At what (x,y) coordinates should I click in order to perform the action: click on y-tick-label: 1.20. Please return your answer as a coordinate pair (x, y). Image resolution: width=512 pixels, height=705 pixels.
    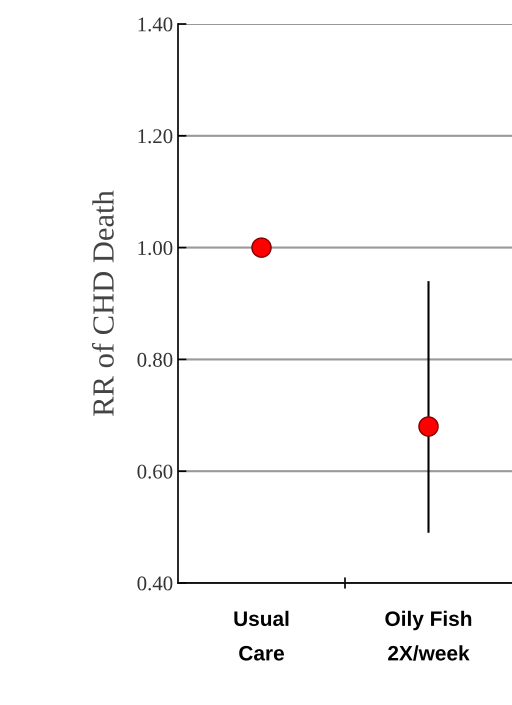
    Looking at the image, I should click on (155, 136).